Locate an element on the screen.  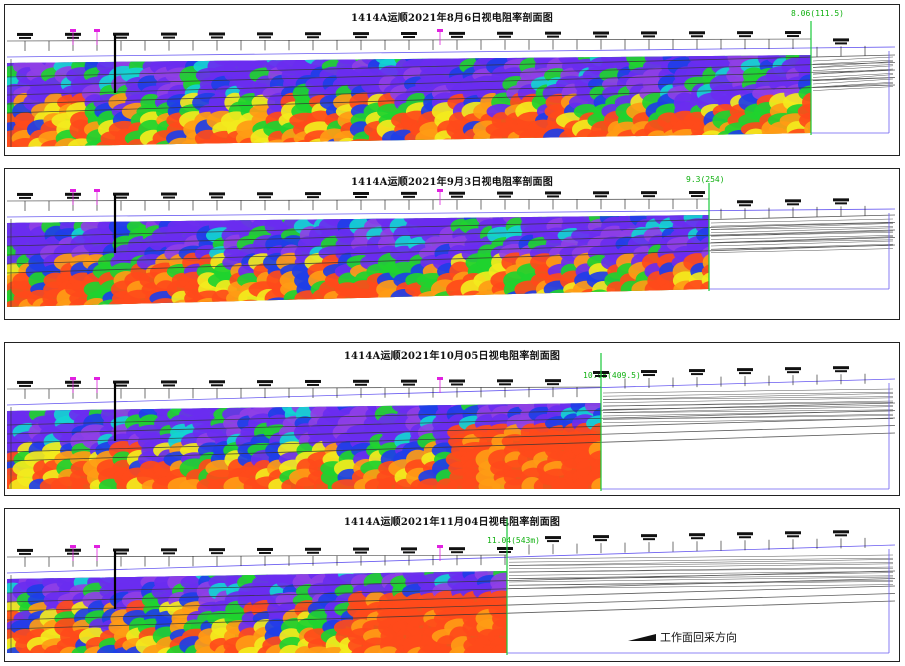
face-marker-label: 9.3(254) is located at coordinates (705, 179).